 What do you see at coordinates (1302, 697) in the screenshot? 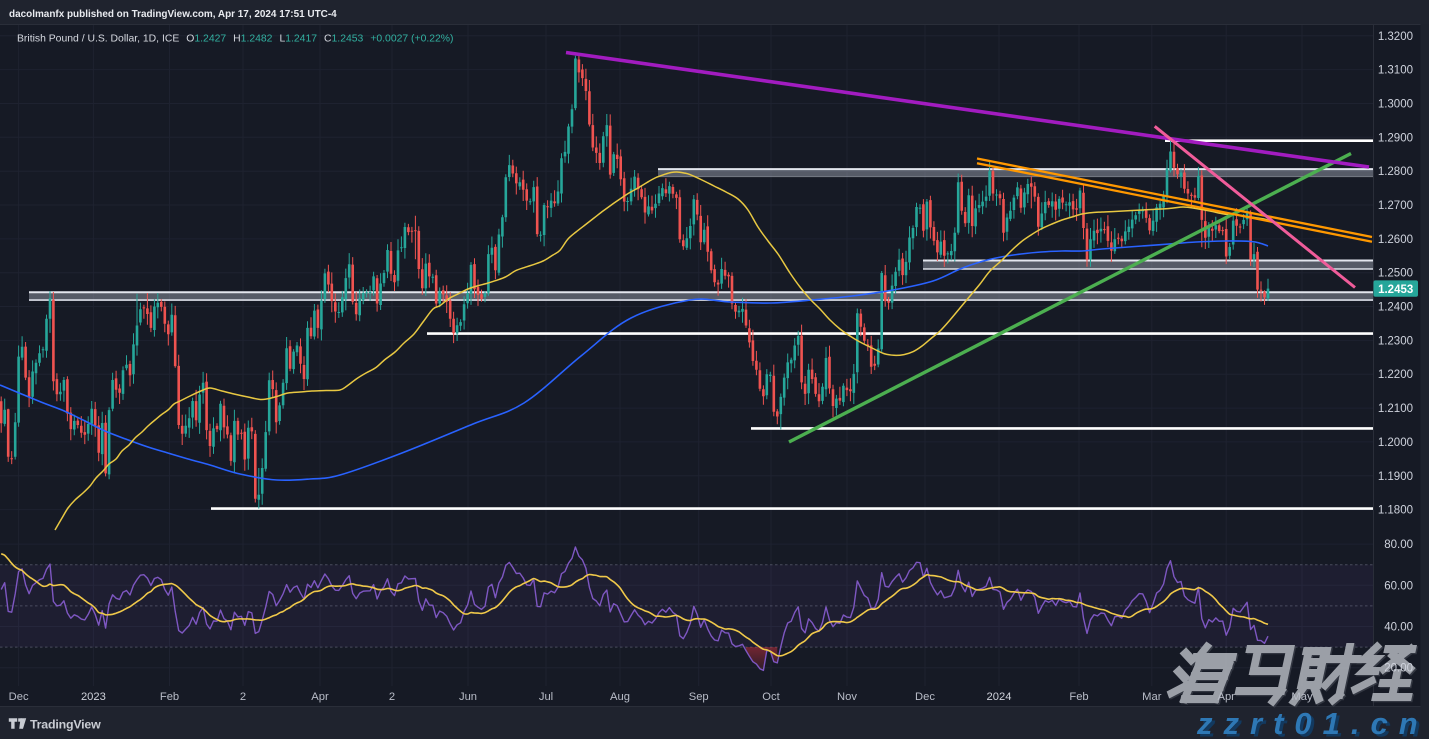
I see `svg-text: May` at bounding box center [1302, 697].